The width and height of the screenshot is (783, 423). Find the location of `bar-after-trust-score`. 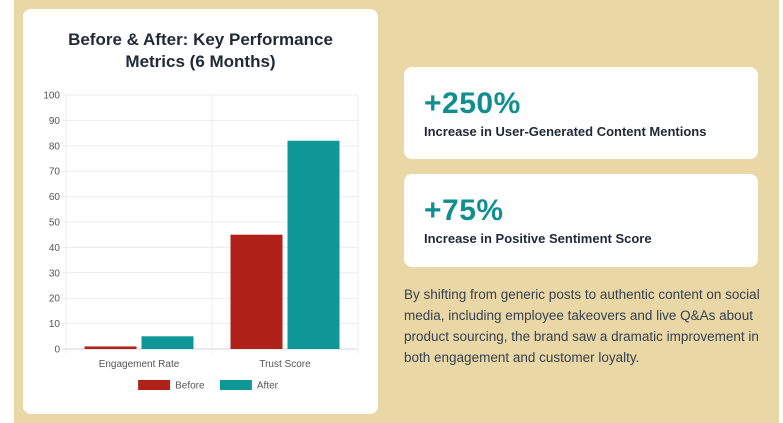

bar-after-trust-score is located at coordinates (313, 244).